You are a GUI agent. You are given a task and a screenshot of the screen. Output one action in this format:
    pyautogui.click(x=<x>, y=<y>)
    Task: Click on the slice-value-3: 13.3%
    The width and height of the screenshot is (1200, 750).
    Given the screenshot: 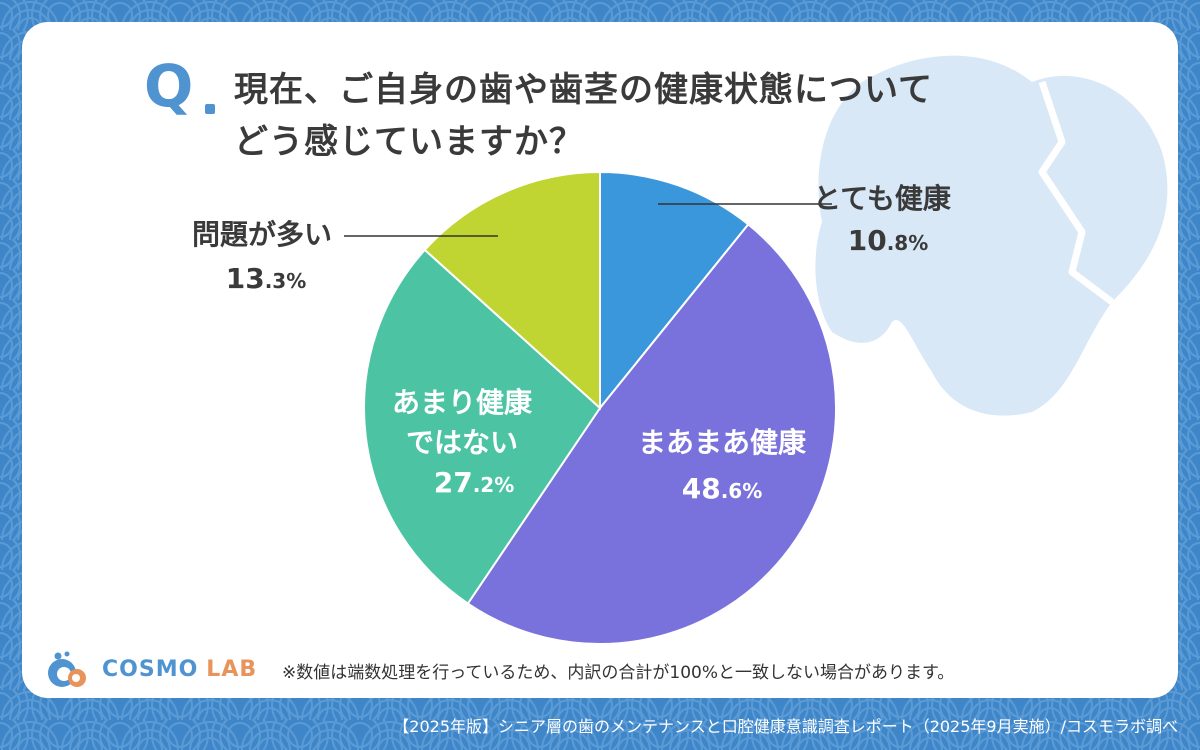 What is the action you would take?
    pyautogui.click(x=266, y=278)
    